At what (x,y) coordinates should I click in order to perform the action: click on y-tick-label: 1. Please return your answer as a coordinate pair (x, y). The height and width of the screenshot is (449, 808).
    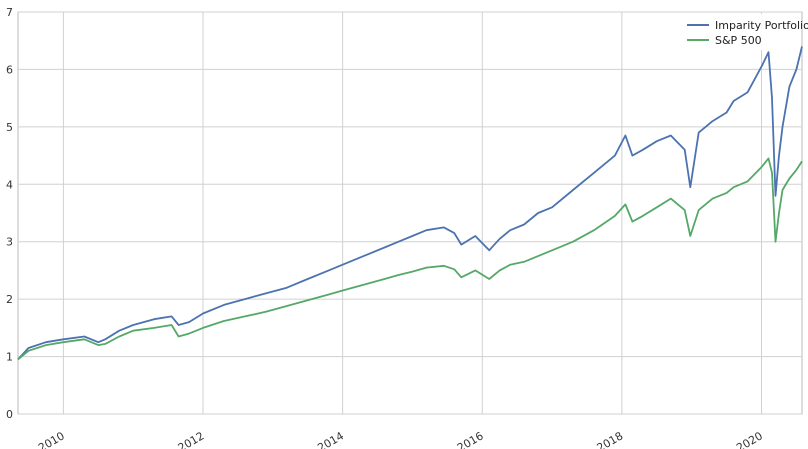
    Looking at the image, I should click on (9, 357).